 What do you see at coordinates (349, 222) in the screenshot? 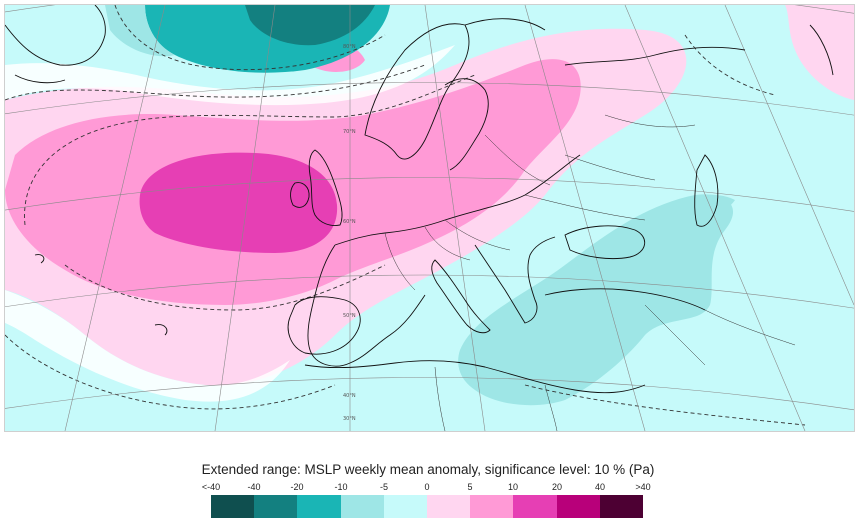
I see `lat-label-60: 60°N` at bounding box center [349, 222].